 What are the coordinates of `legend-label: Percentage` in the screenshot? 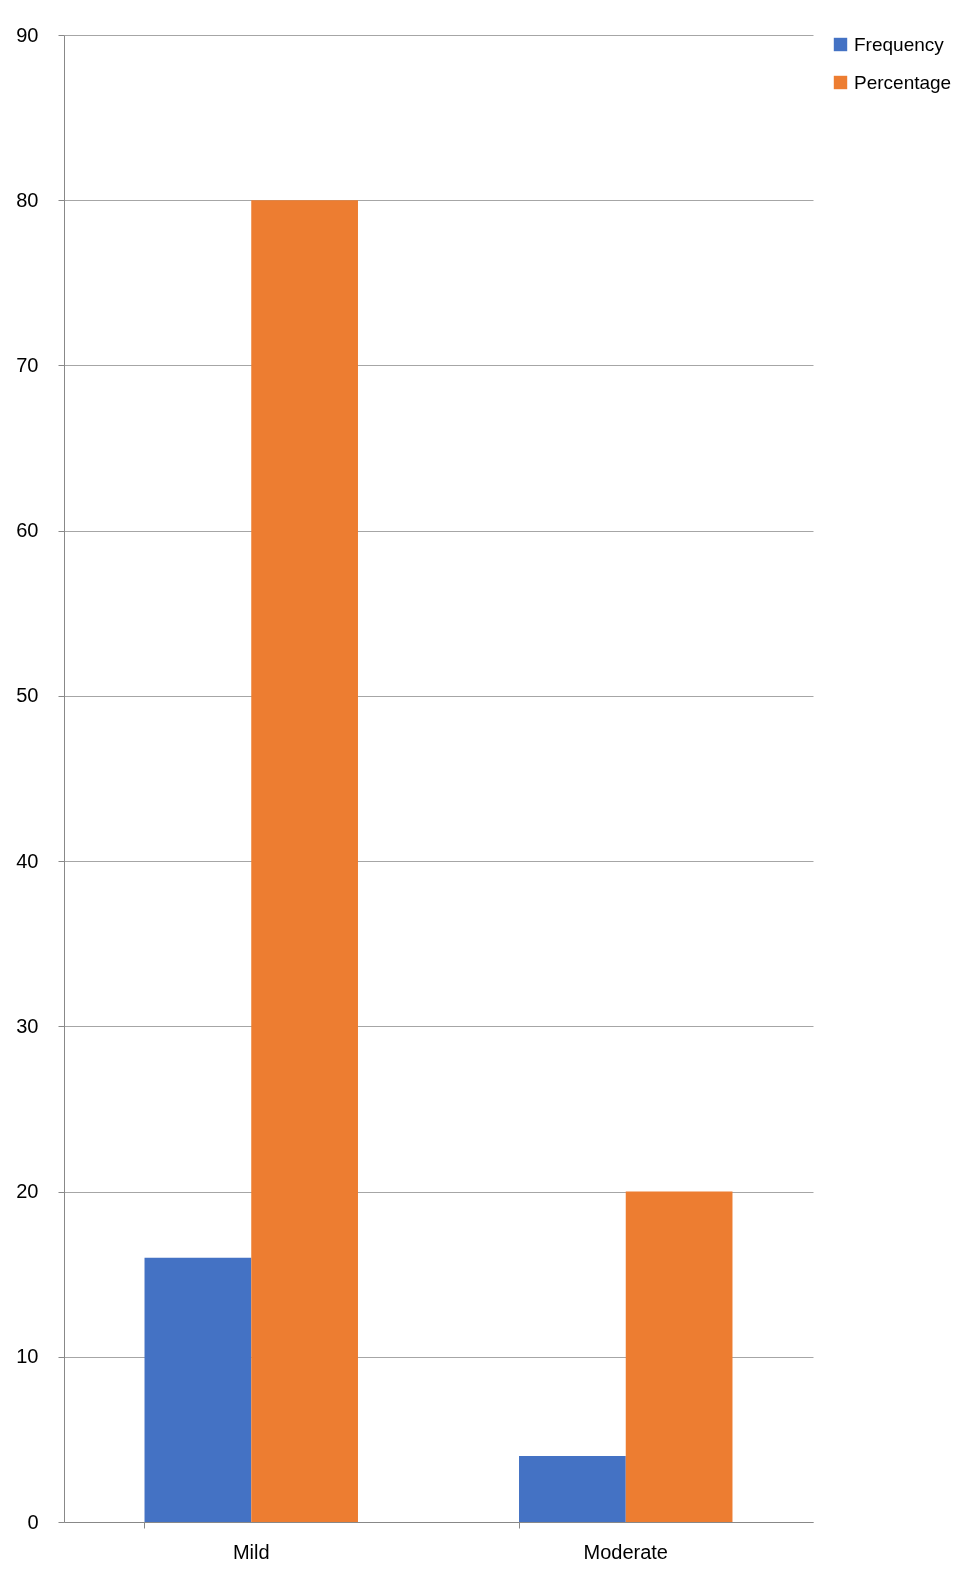 It's located at (903, 82).